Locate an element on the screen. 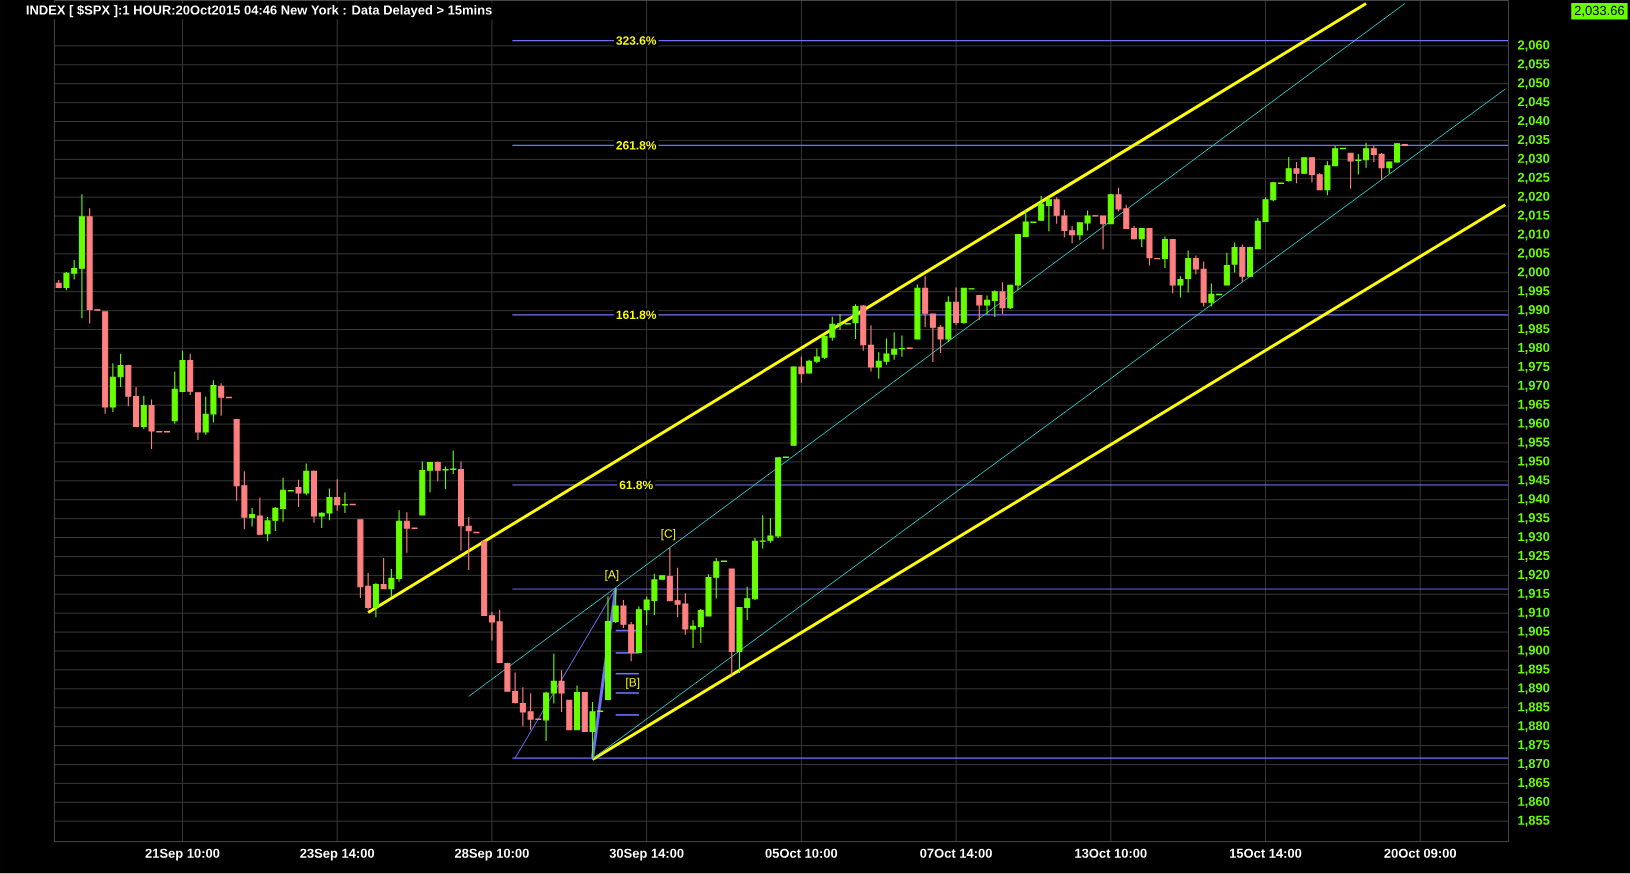 The image size is (1630, 874). y-tick-label: 1,970 is located at coordinates (1534, 386).